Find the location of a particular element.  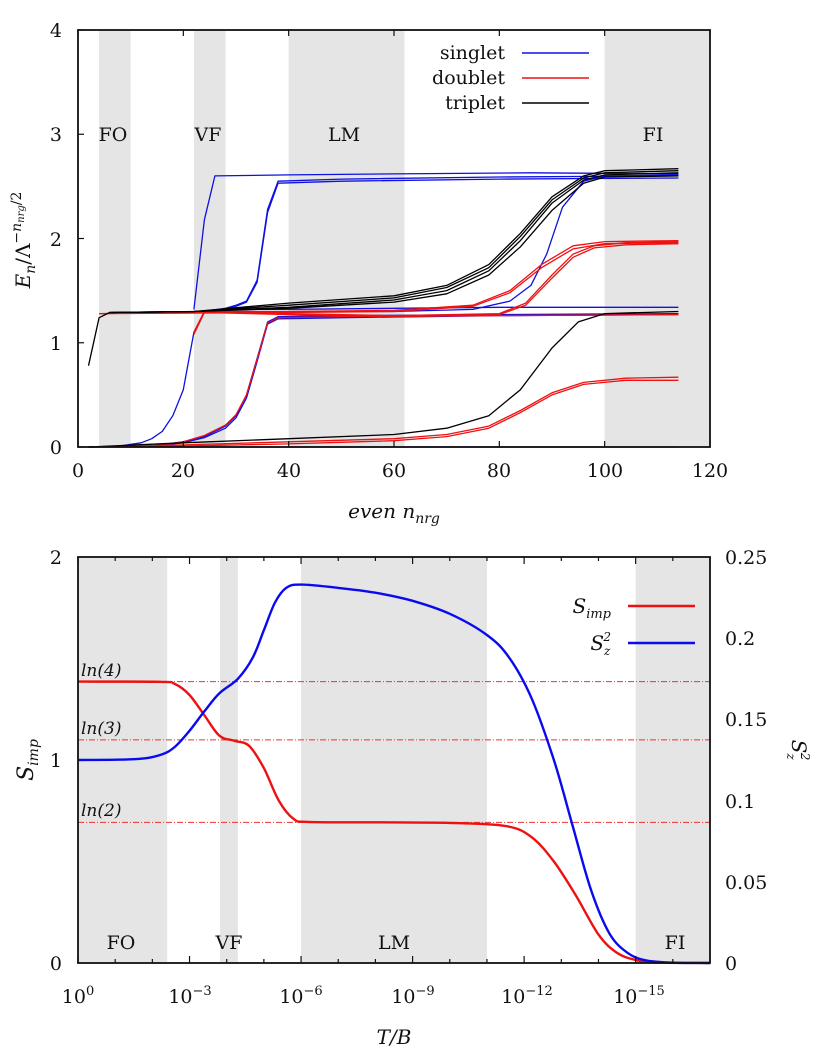

x-tick-label: 40 is located at coordinates (289, 471).